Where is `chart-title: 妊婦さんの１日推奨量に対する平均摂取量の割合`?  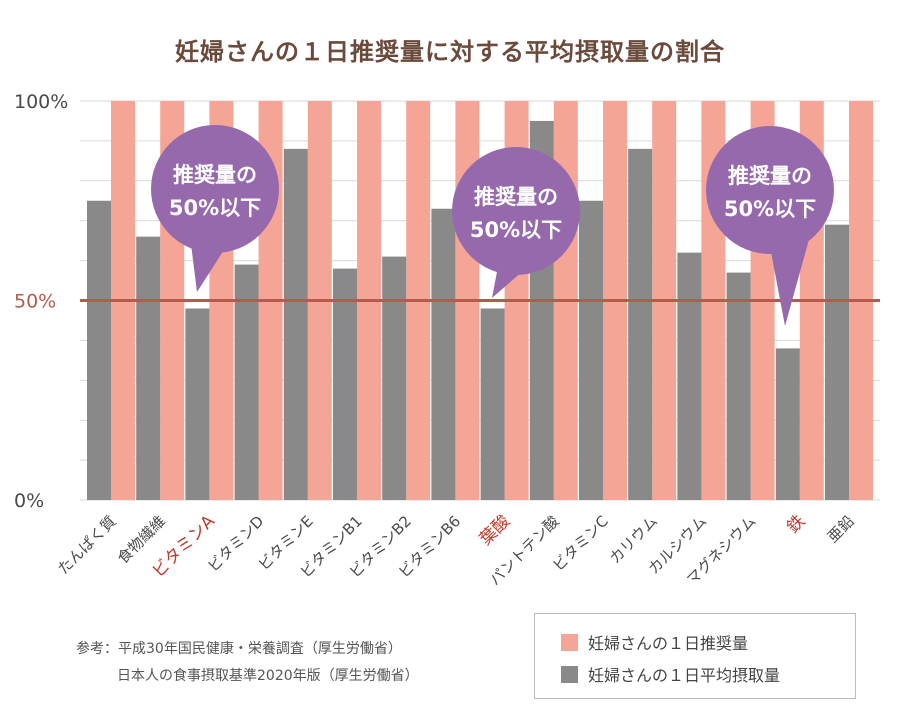 chart-title: 妊婦さんの１日推奨量に対する平均摂取量の割合 is located at coordinates (450, 52).